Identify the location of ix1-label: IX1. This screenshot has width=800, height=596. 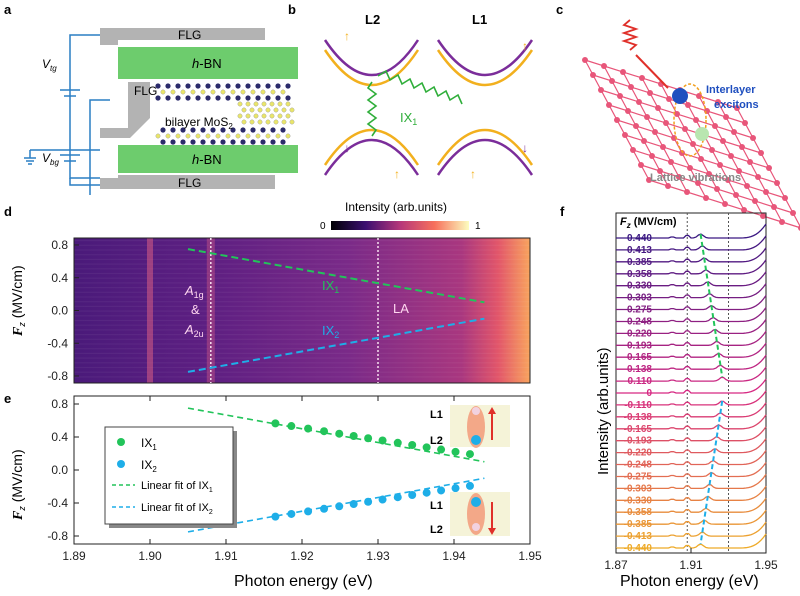
(408, 118).